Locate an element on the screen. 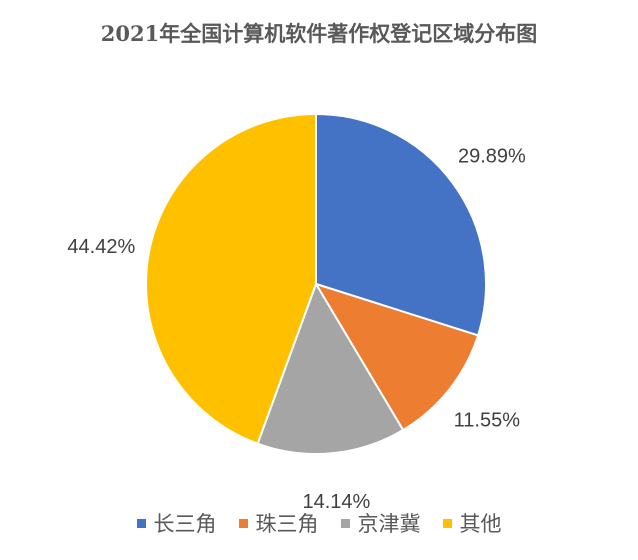 The width and height of the screenshot is (638, 560). legend-item: 京津冀 is located at coordinates (380, 523).